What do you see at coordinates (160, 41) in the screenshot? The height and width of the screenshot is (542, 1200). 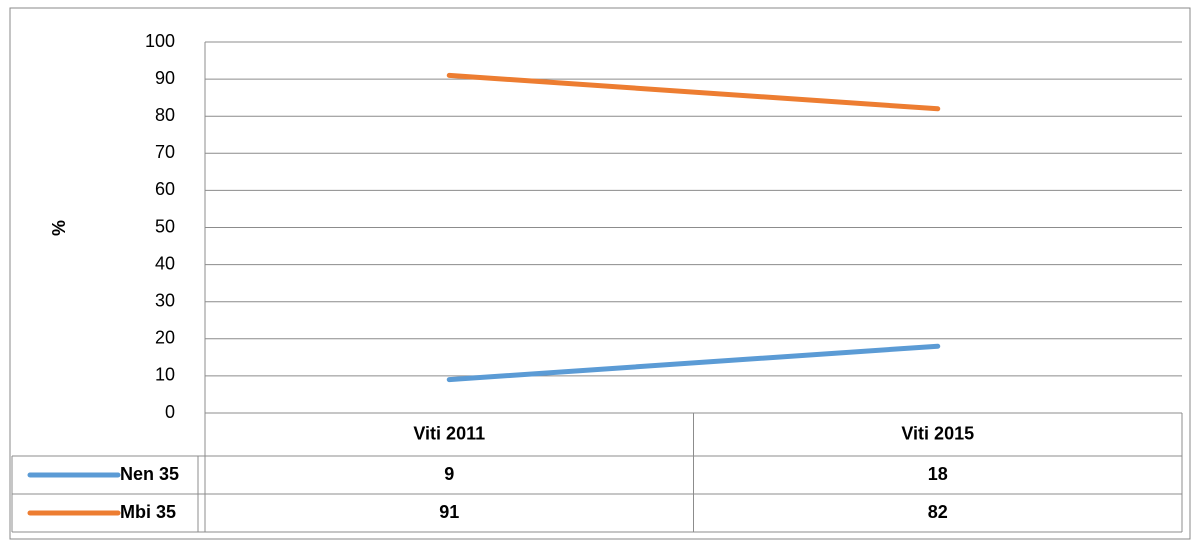 I see `y-tick-label: 100` at bounding box center [160, 41].